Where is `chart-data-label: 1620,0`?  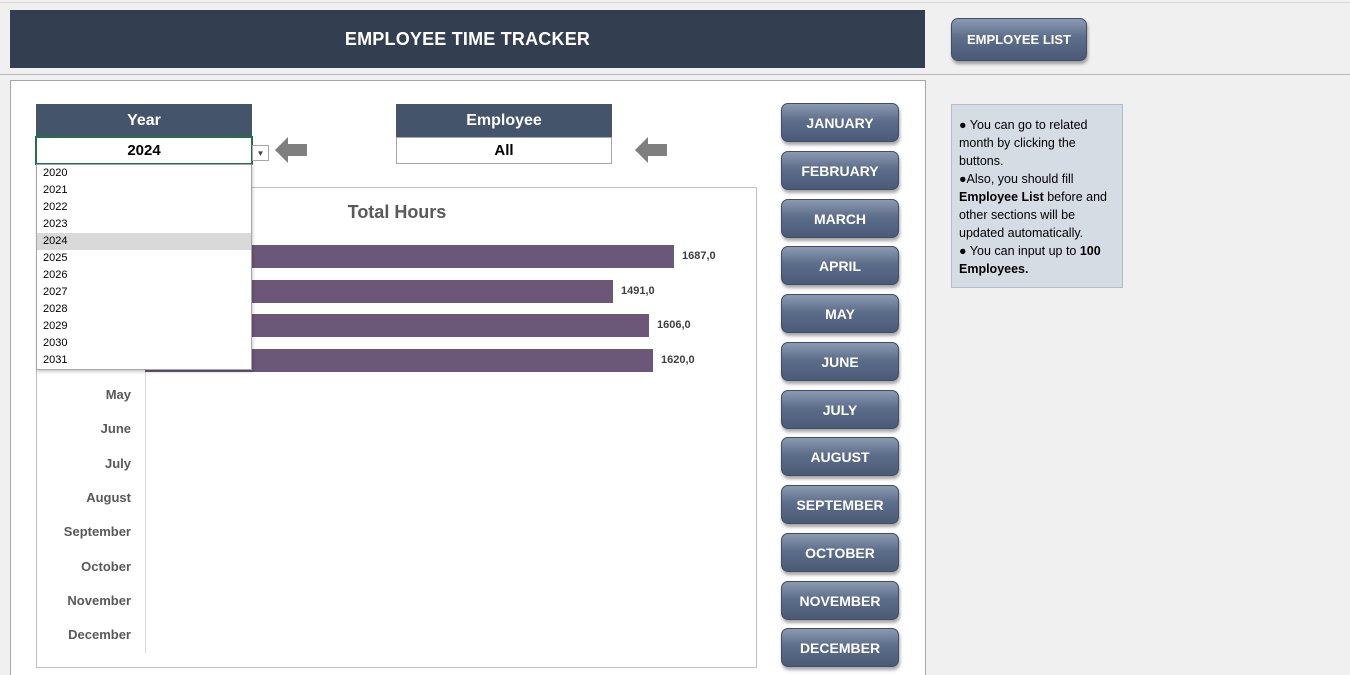 chart-data-label: 1620,0 is located at coordinates (678, 360).